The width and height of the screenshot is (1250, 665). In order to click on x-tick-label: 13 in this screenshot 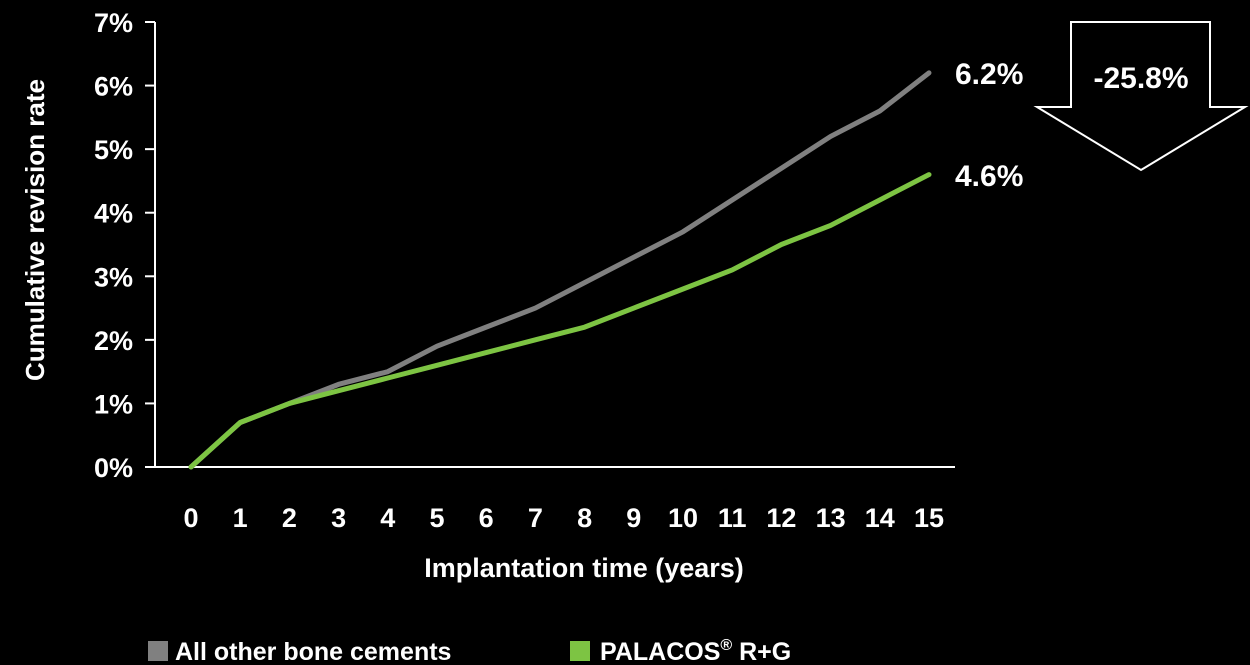, I will do `click(831, 518)`.